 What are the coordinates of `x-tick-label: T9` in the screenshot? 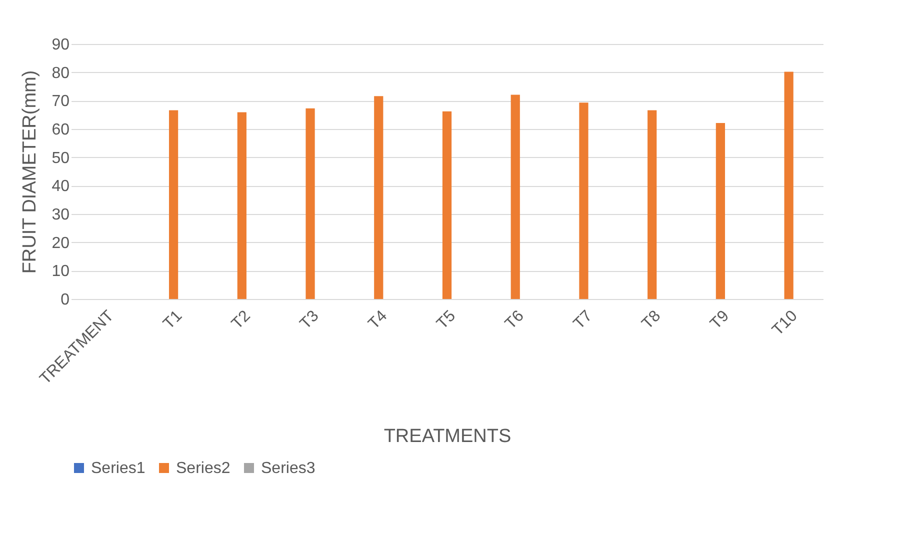 It's located at (720, 320).